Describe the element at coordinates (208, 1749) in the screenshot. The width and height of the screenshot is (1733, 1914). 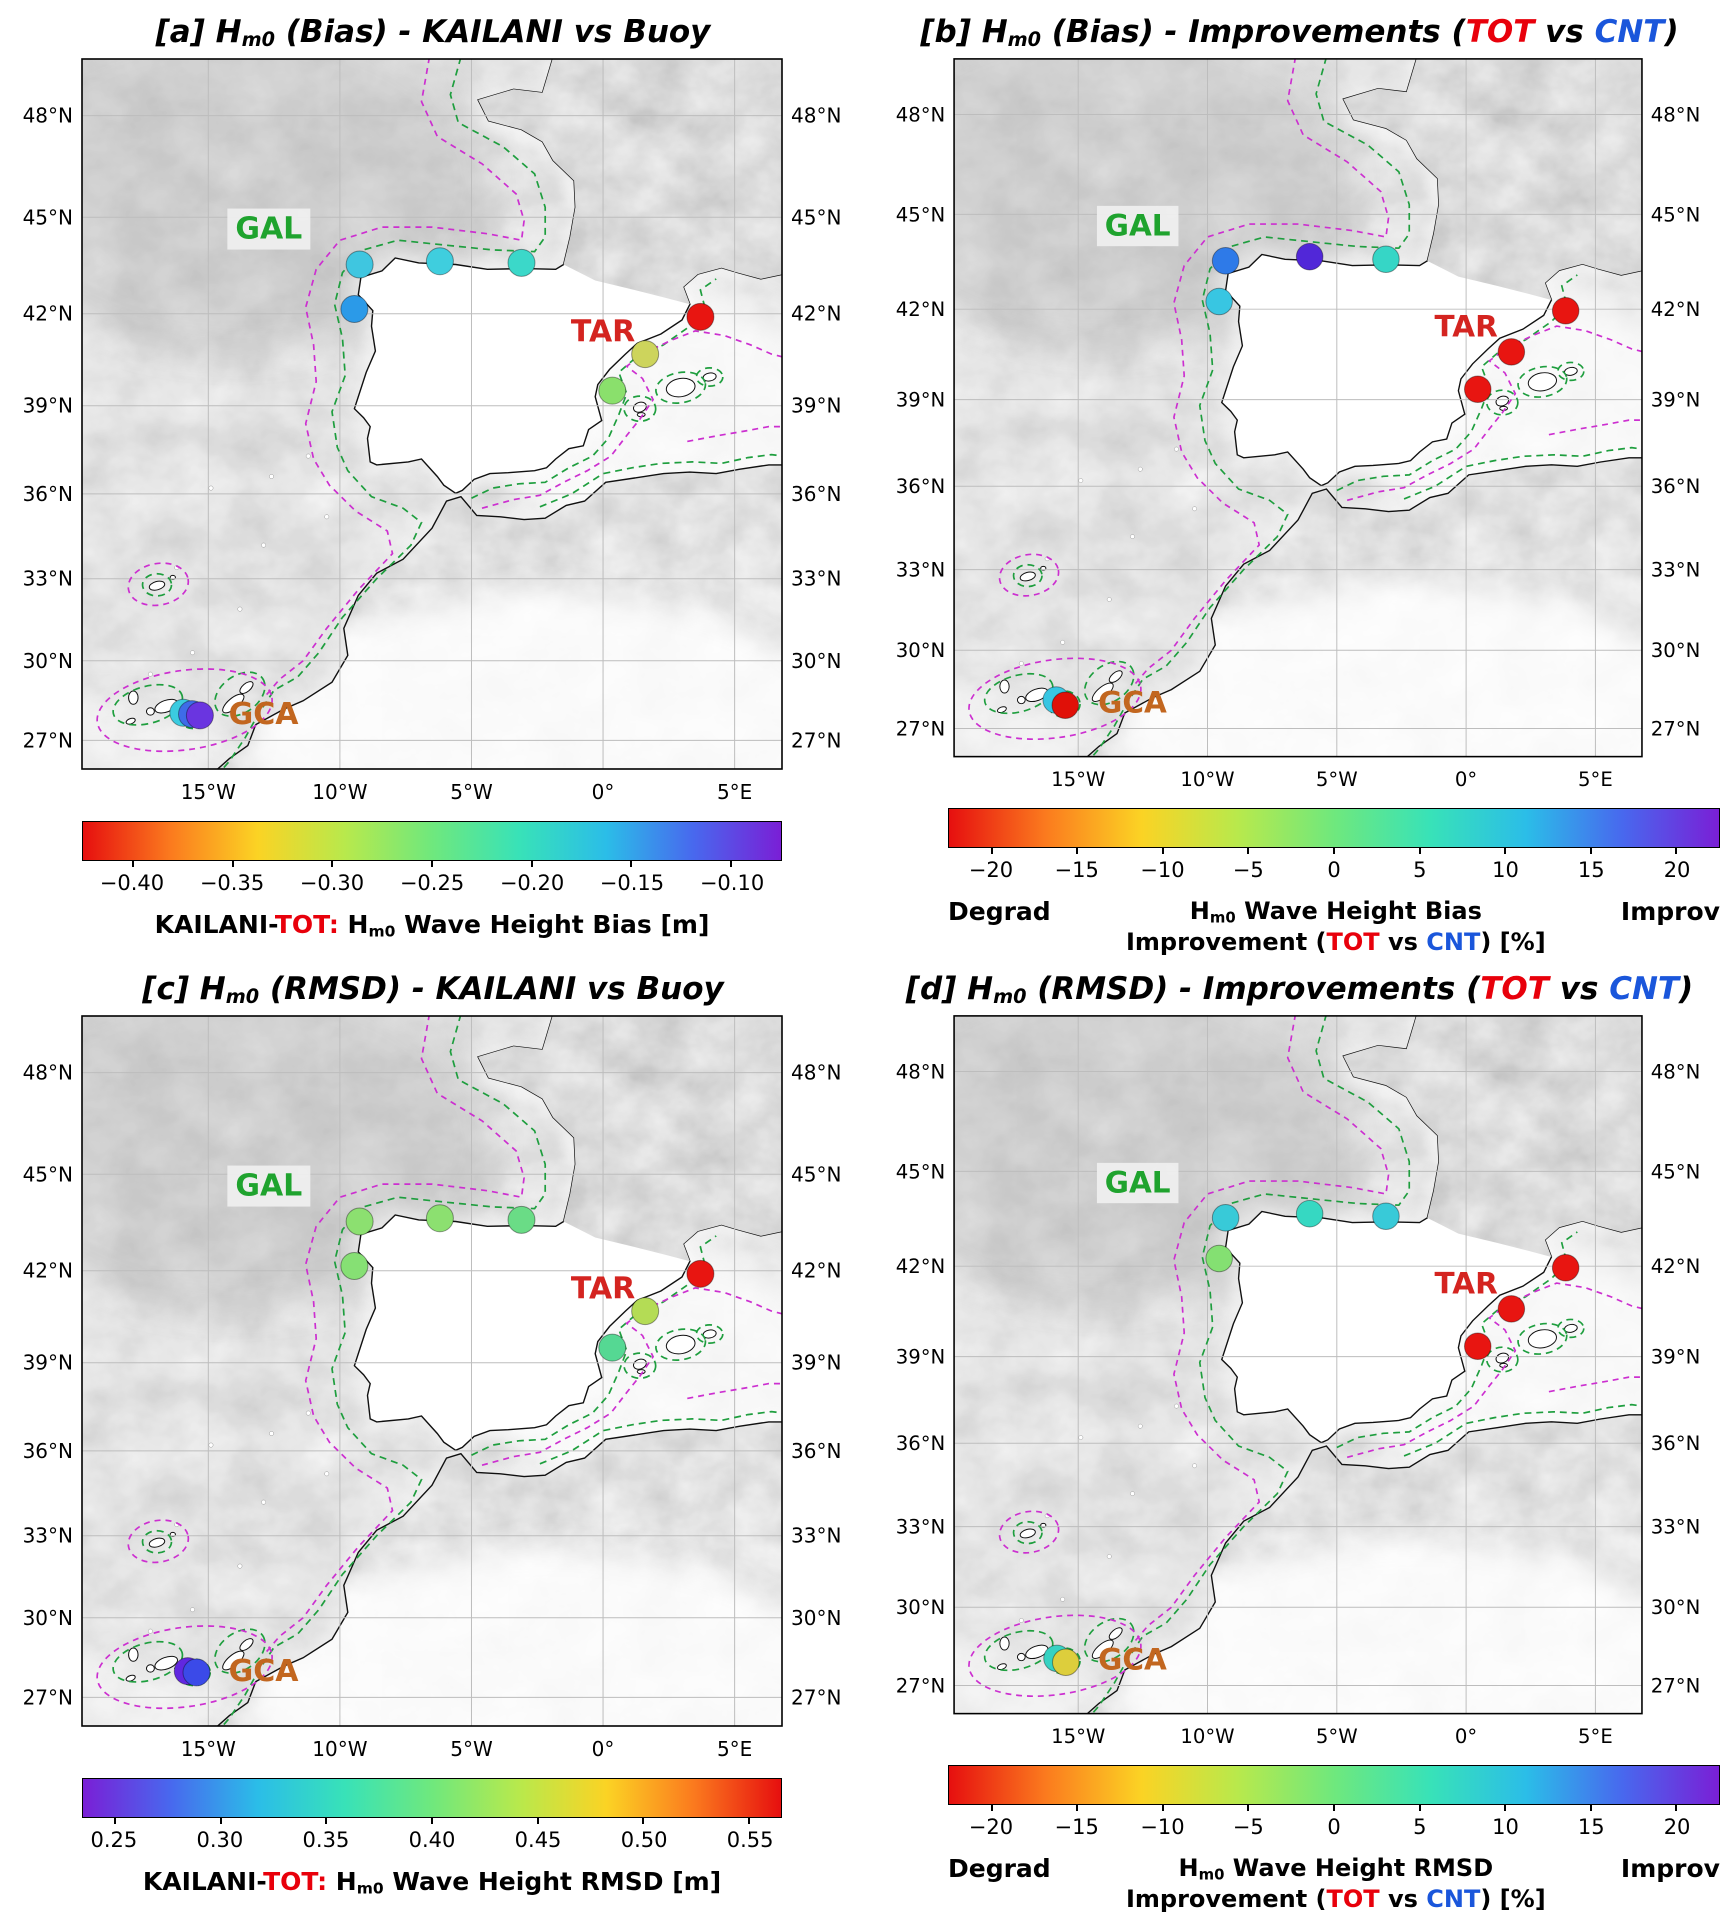
I see `lon-tick-label: 15°W` at that location.